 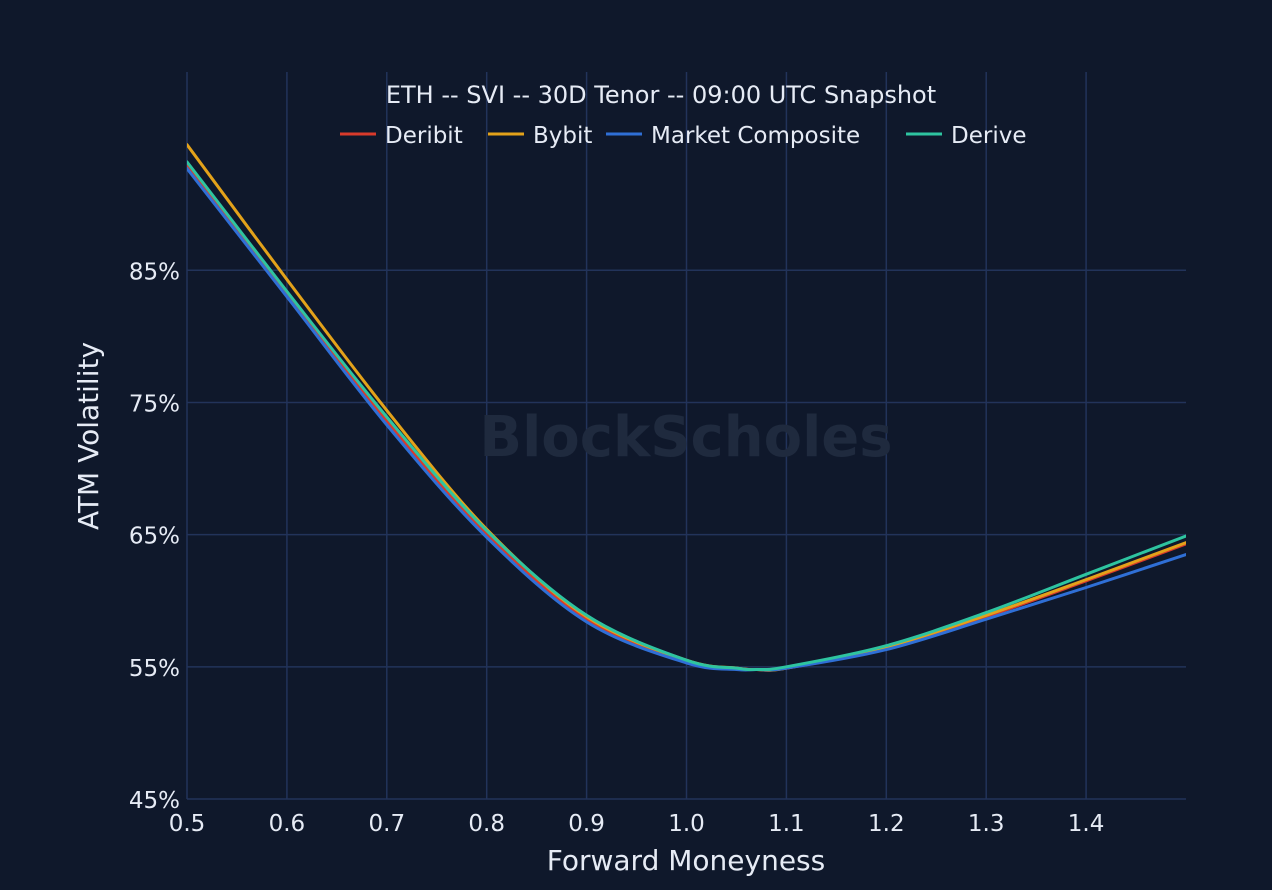 What do you see at coordinates (287, 824) in the screenshot?
I see `x-tick-label: 0.6` at bounding box center [287, 824].